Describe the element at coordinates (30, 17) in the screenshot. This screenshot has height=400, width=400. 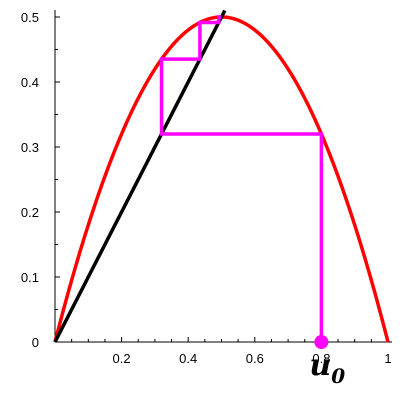
I see `y-tick-label: 0.5` at that location.